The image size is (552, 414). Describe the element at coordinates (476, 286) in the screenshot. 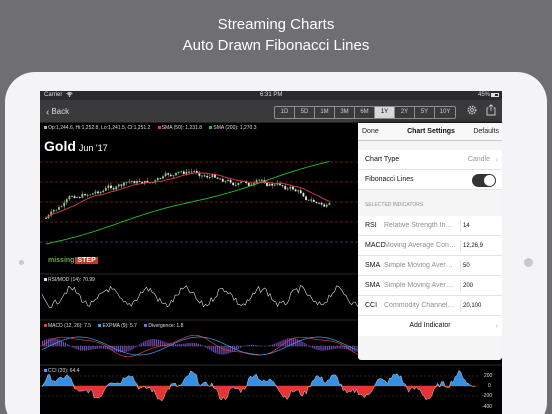

I see `indicator-params-field: 200` at that location.